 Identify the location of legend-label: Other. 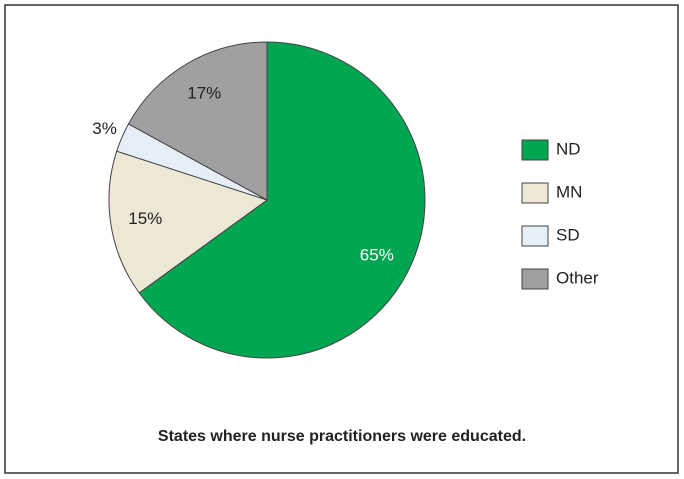
(577, 277).